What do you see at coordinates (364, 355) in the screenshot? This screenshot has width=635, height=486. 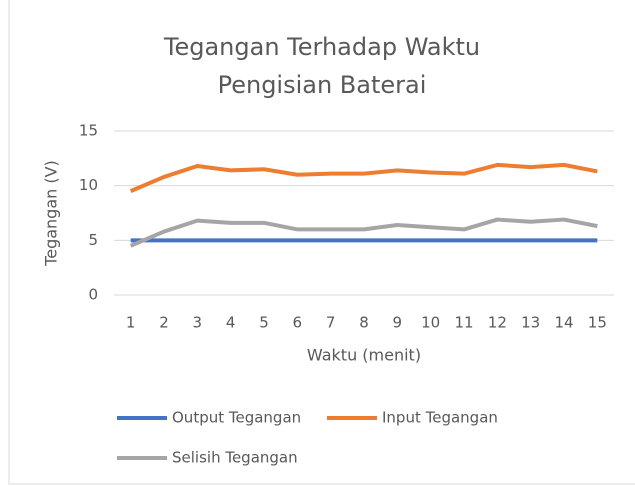 I see `x-axis-title: Waktu (menit)` at bounding box center [364, 355].